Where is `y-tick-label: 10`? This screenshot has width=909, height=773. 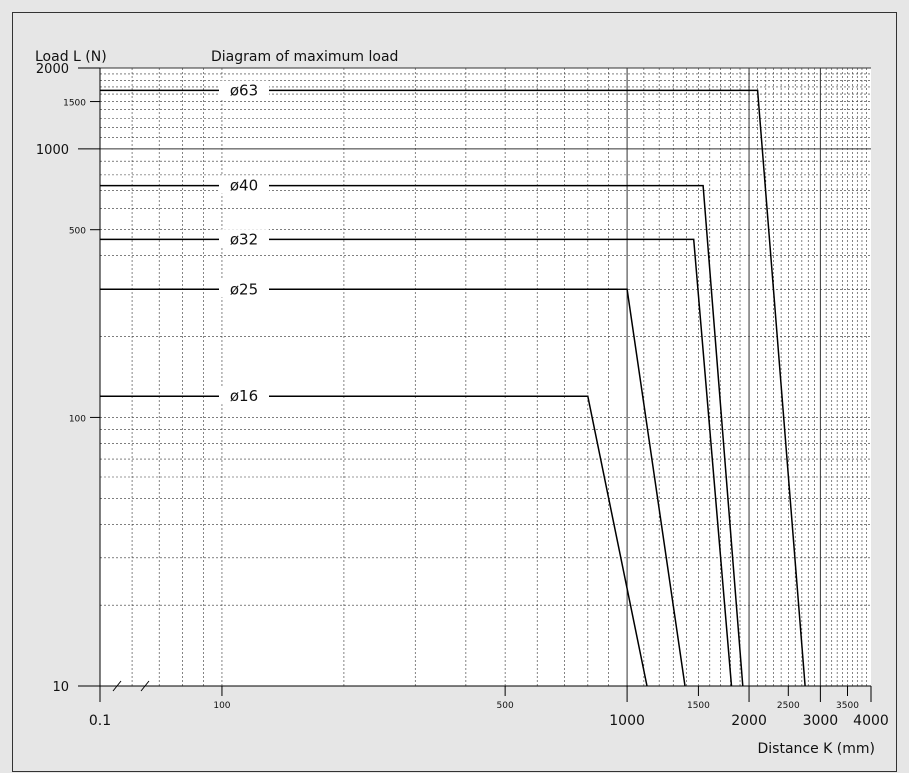
y-tick-label: 10 is located at coordinates (60, 687).